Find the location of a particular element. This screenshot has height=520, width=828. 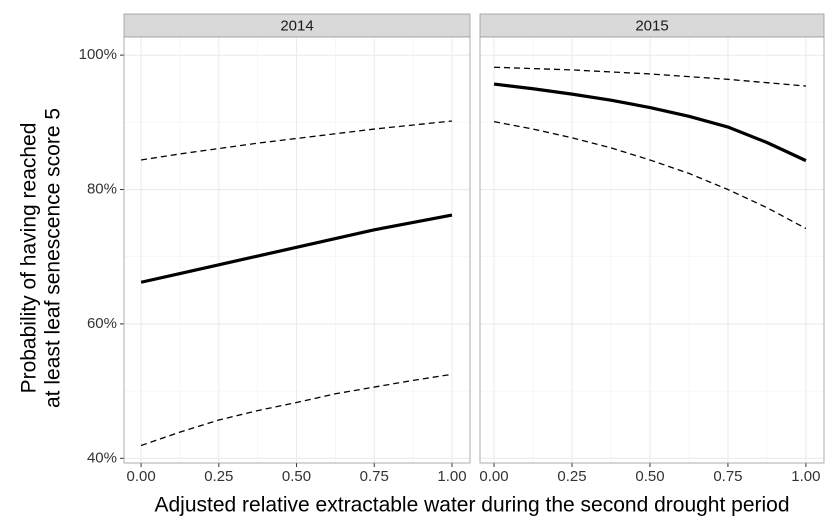

strip-label: 2014 is located at coordinates (296, 25).